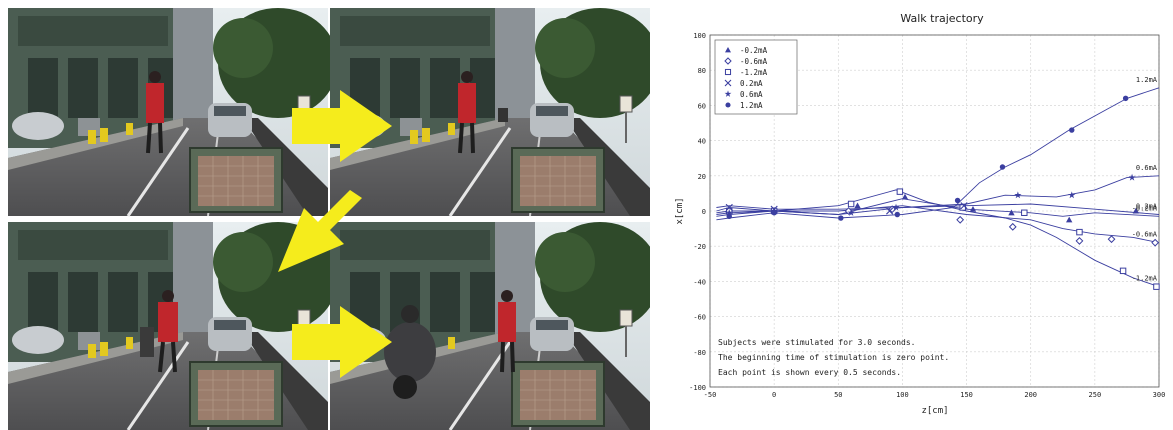  What do you see at coordinates (754, 72) in the screenshot?
I see `legend-label: -1.2mA` at bounding box center [754, 72].